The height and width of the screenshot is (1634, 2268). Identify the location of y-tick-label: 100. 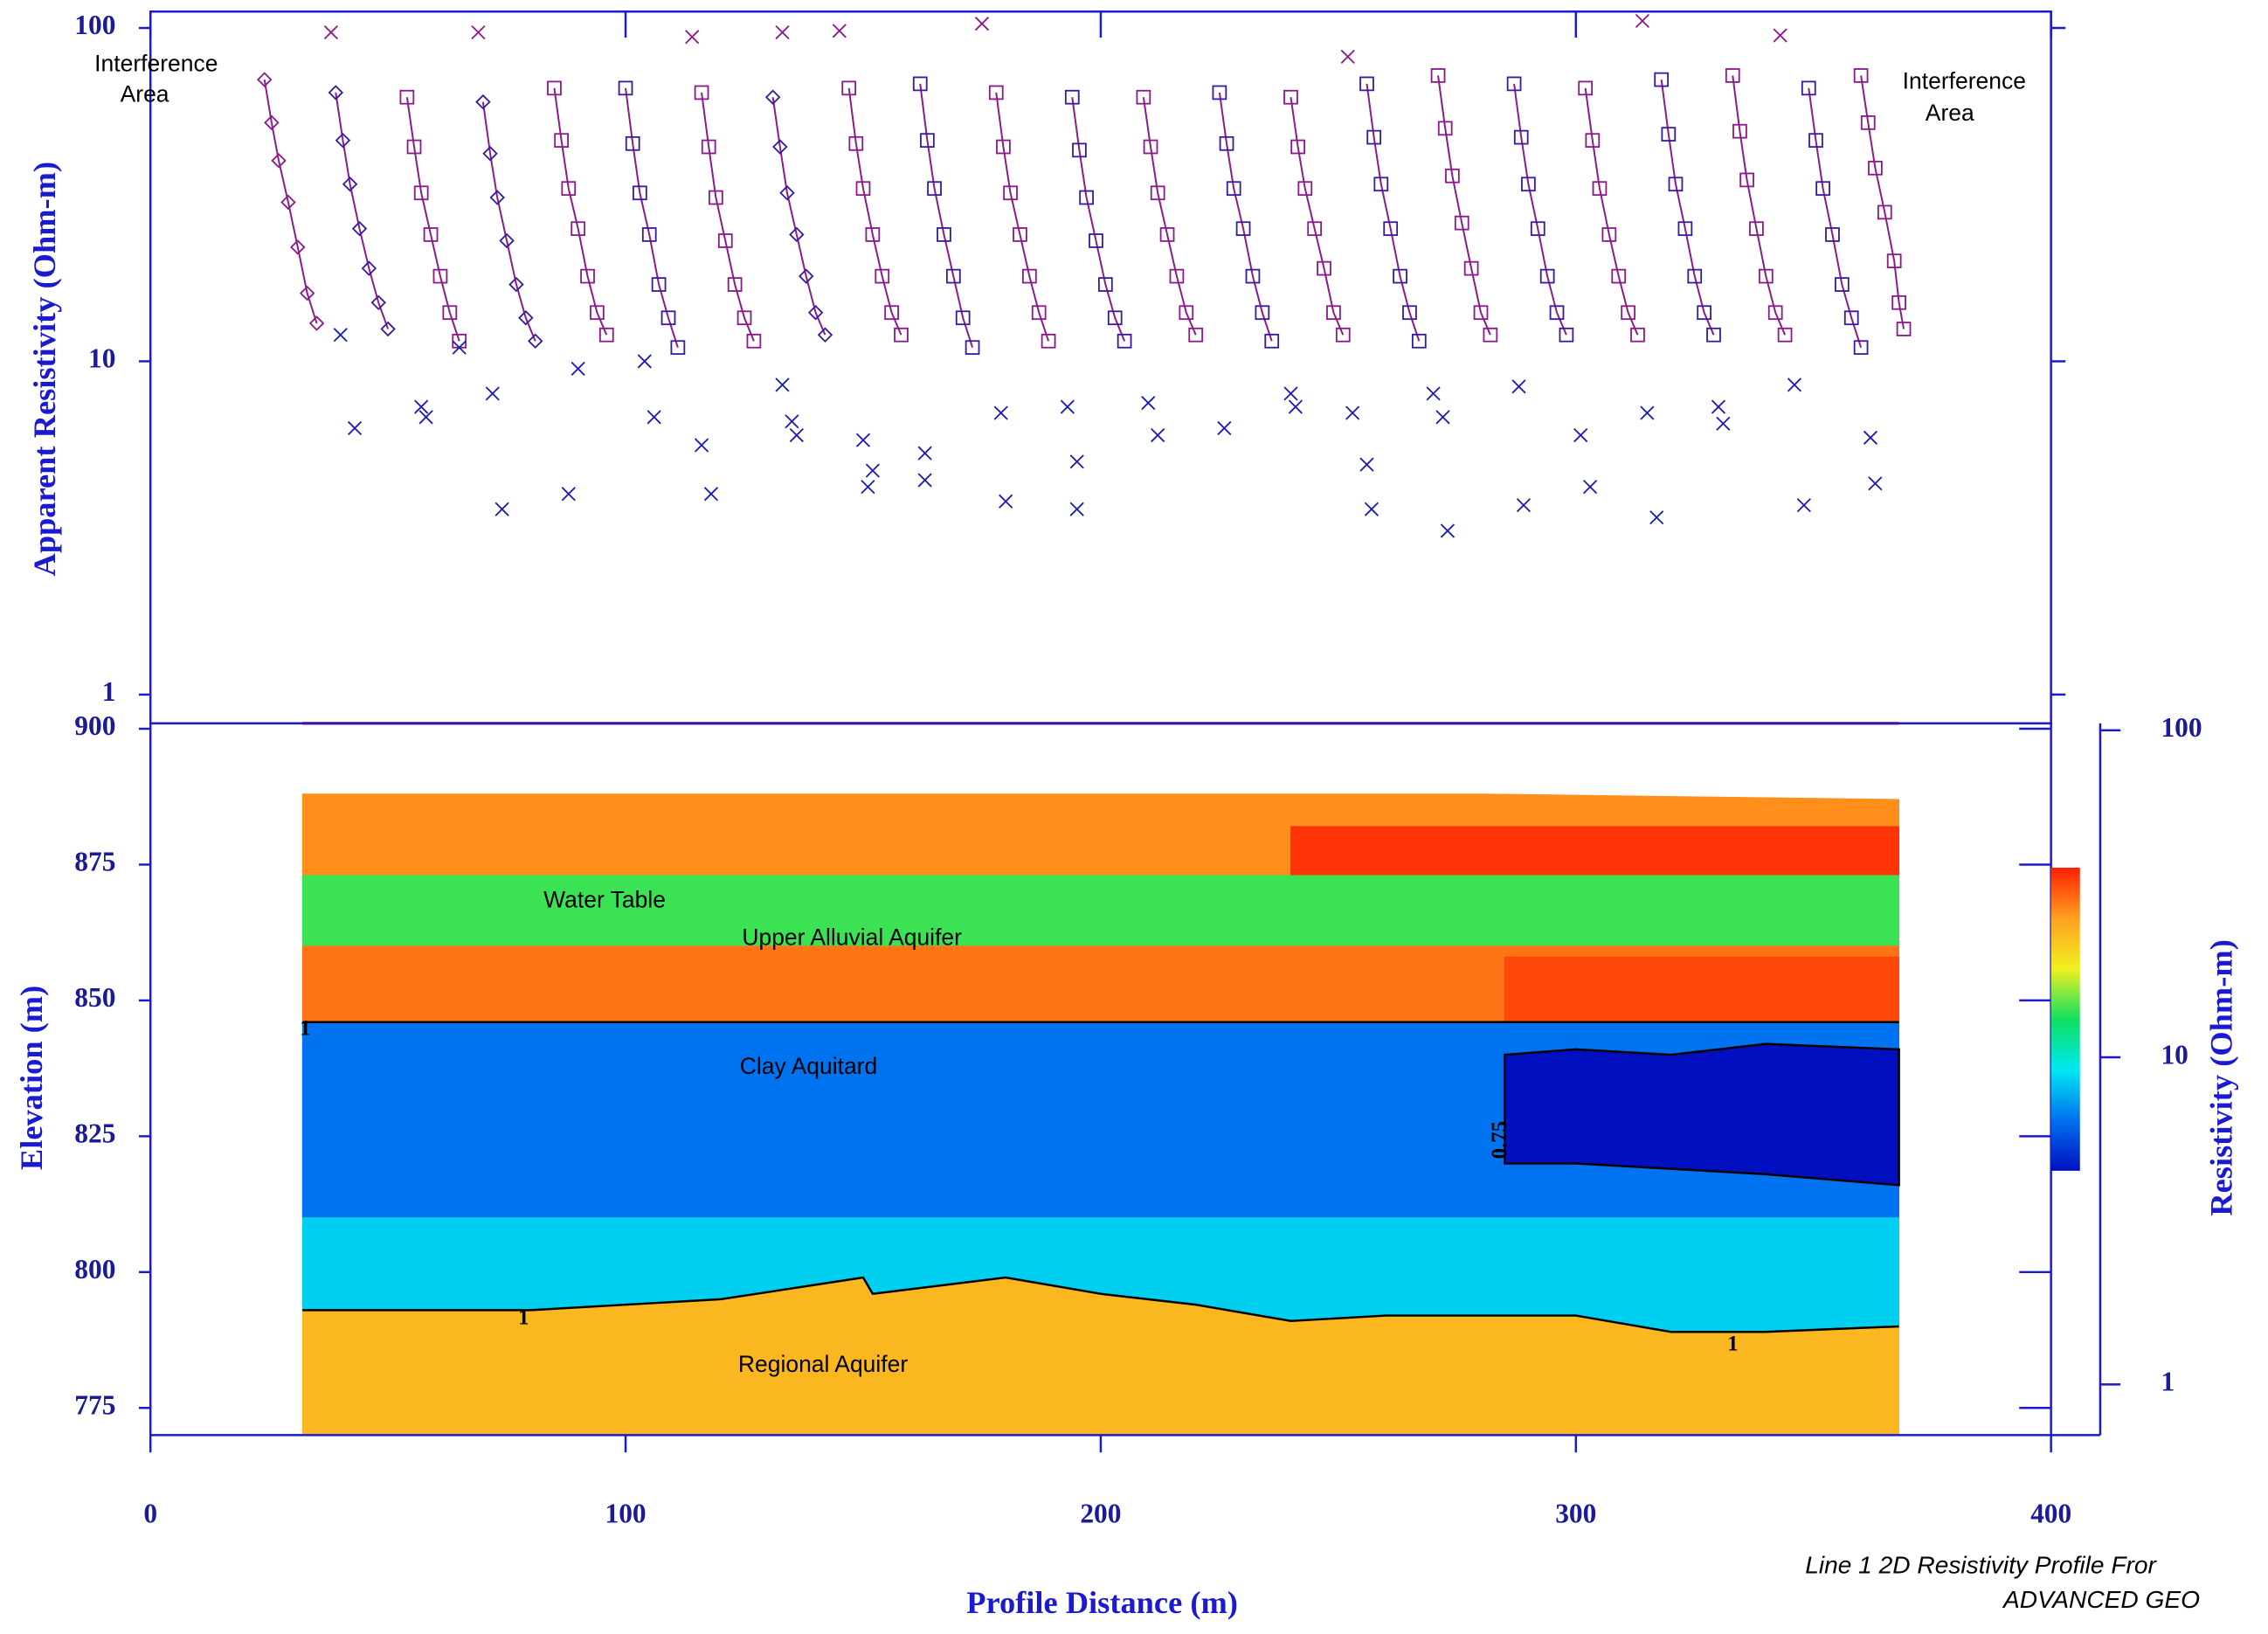
(94, 25).